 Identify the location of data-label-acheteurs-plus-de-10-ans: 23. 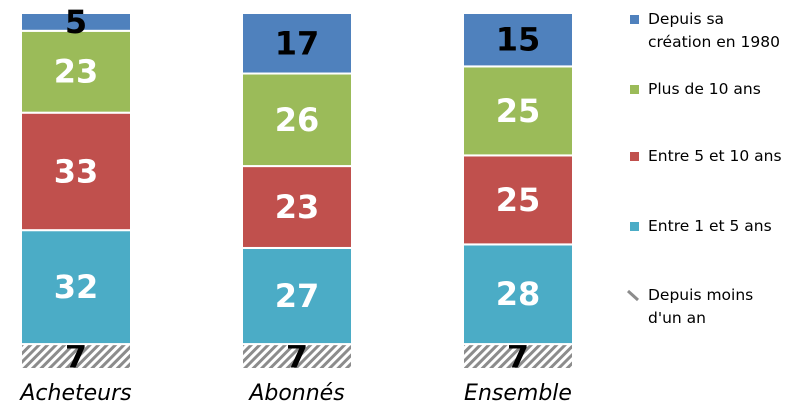
(76, 72).